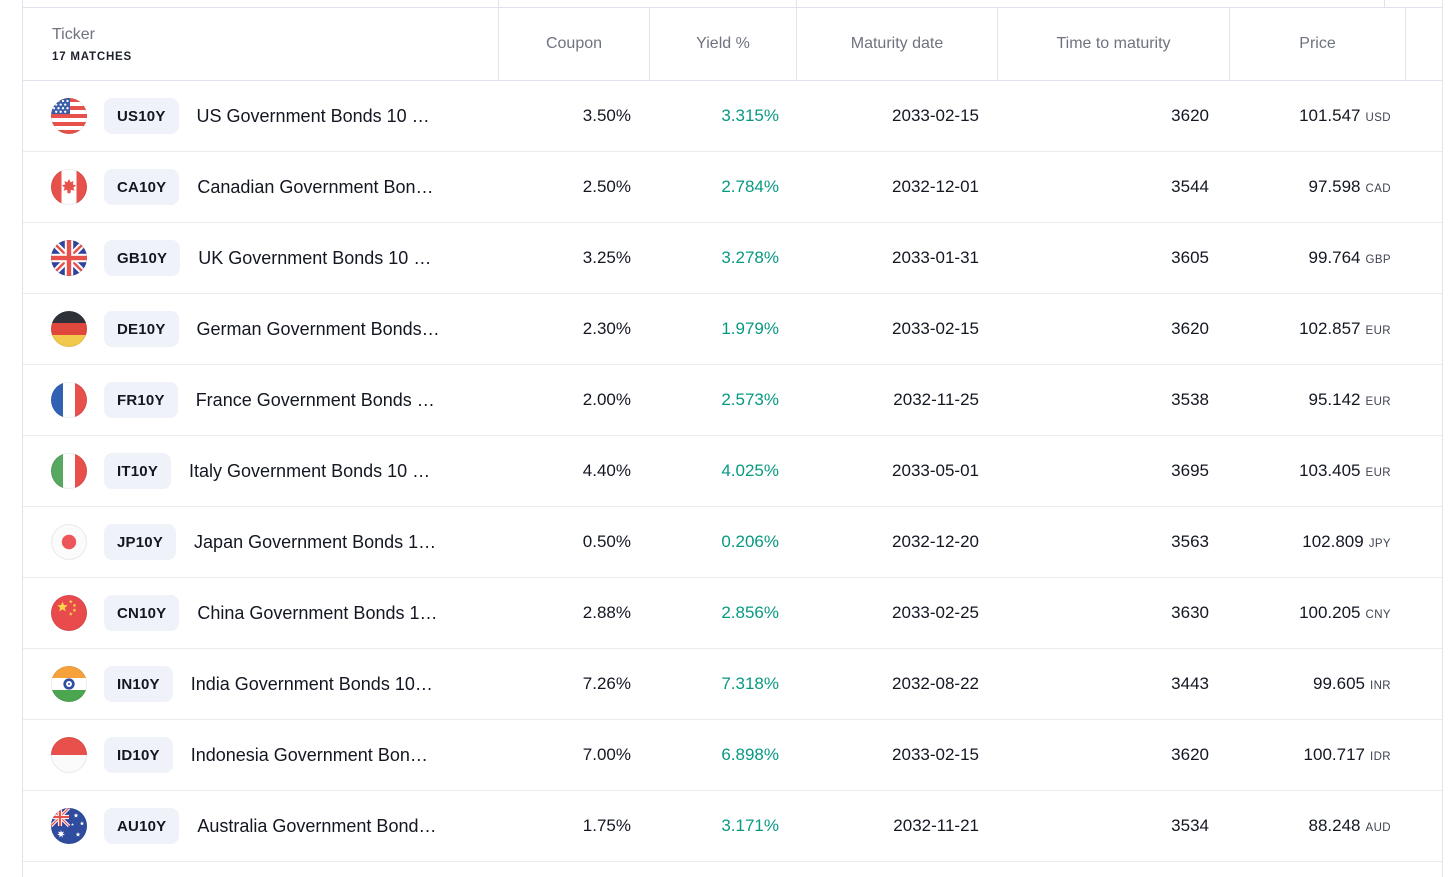  I want to click on column-header-coupon: Coupon, so click(573, 44).